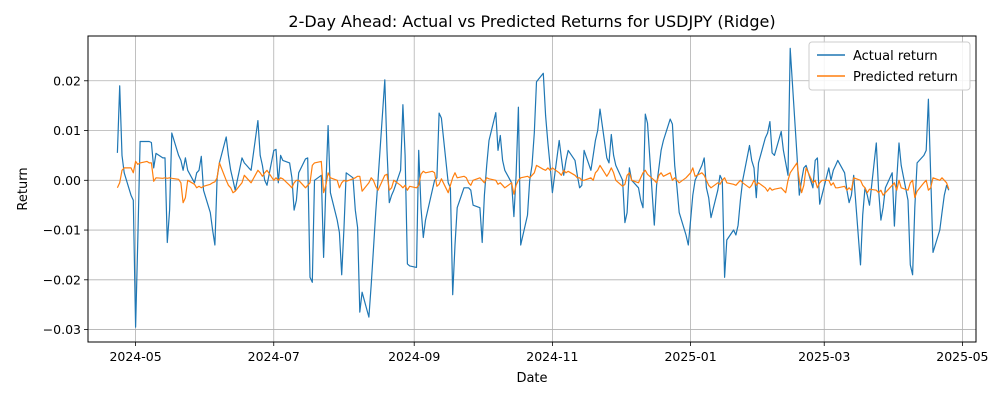 This screenshot has width=1000, height=400. I want to click on x-tick-label: 2024-11, so click(552, 356).